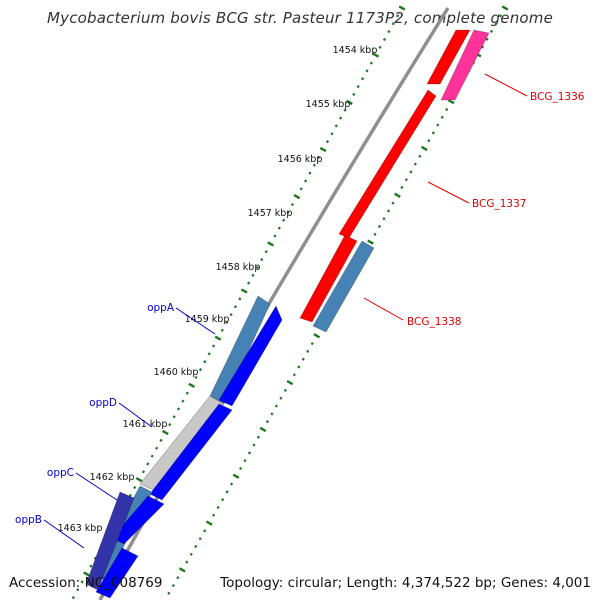  Describe the element at coordinates (117, 573) in the screenshot. I see `gene-arrow-blue-d` at that location.